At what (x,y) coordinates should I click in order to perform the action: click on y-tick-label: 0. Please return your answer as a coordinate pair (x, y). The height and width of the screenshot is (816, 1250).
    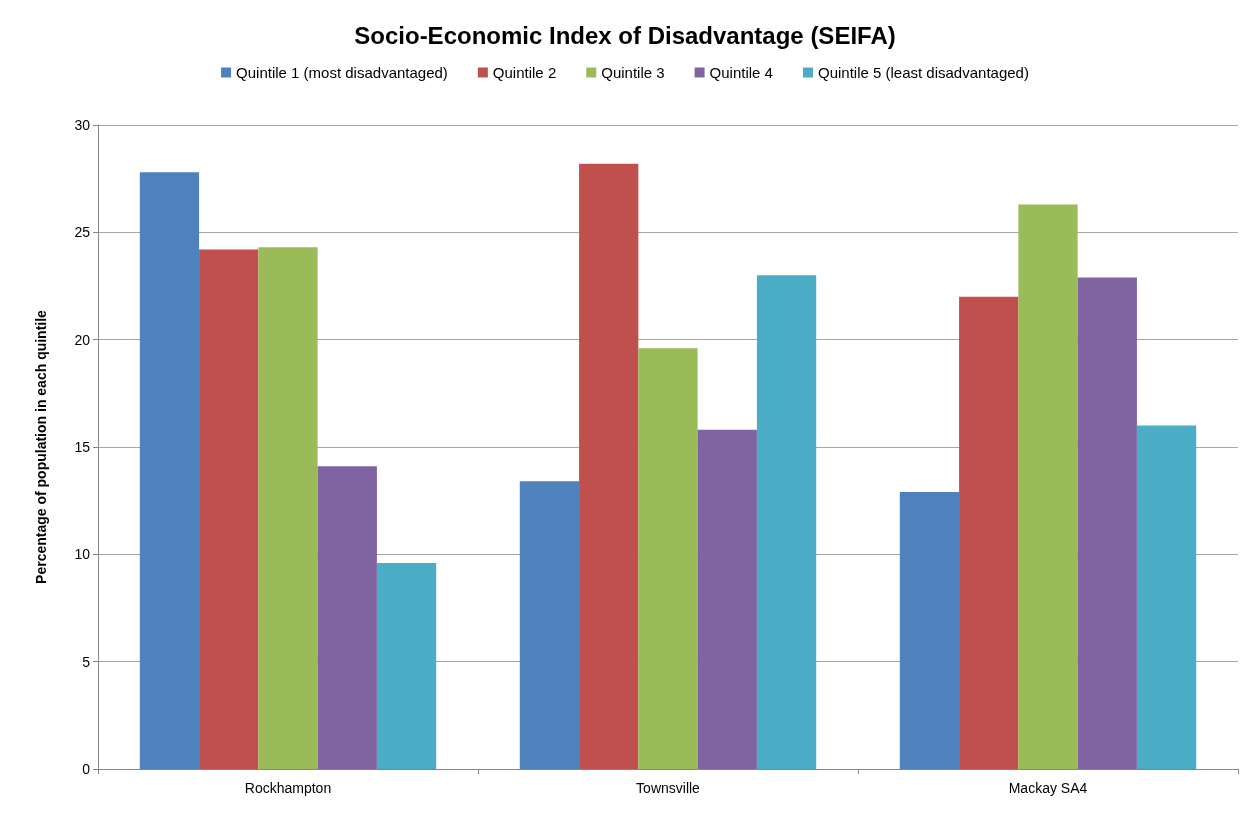
    Looking at the image, I should click on (86, 769).